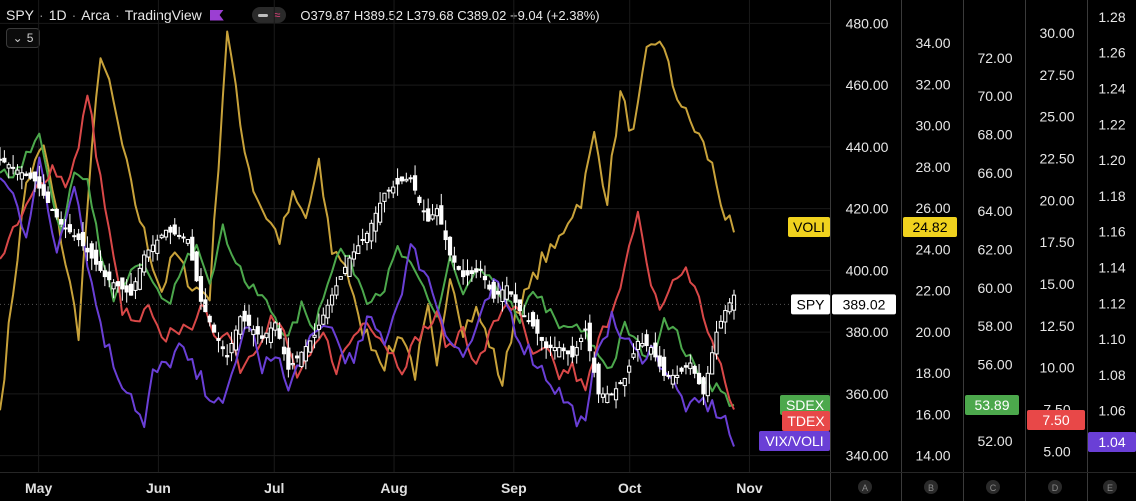 This screenshot has height=501, width=1136. Describe the element at coordinates (216, 15) in the screenshot. I see `flag-icon` at that location.